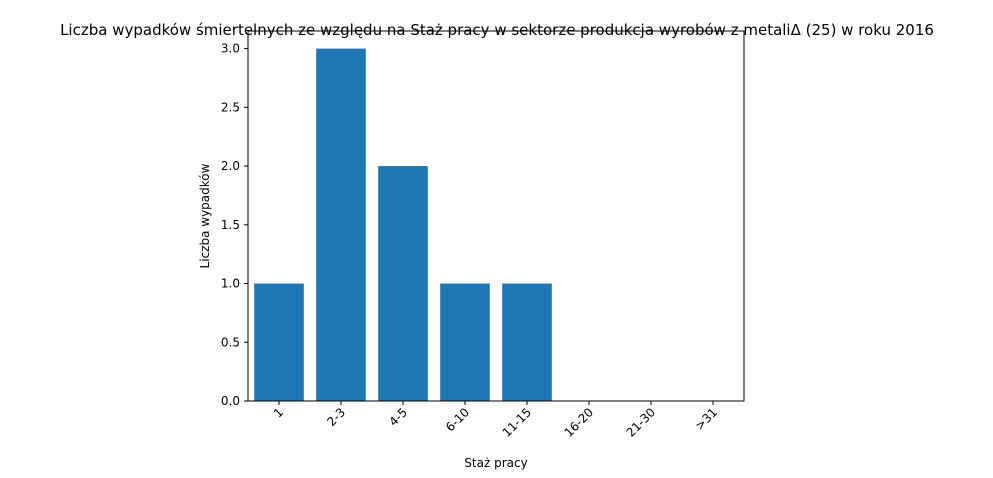 This screenshot has width=993, height=478. What do you see at coordinates (230, 401) in the screenshot?
I see `y-tick-label: 0.0` at bounding box center [230, 401].